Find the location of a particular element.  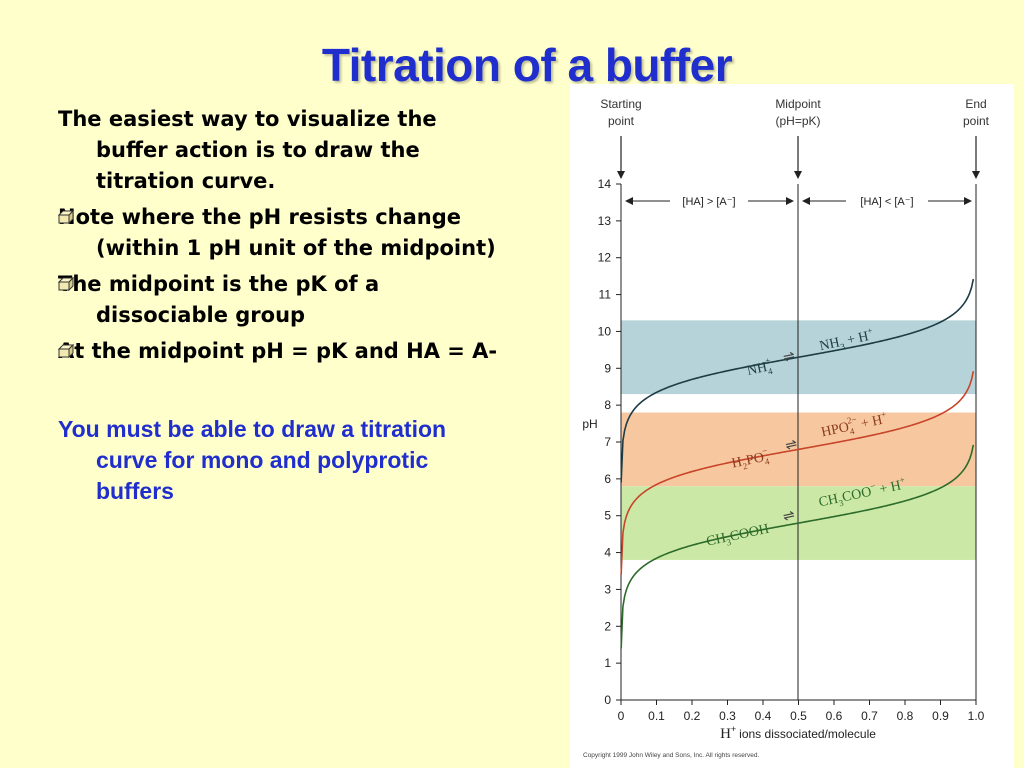

start-marker-label: point is located at coordinates (621, 121).